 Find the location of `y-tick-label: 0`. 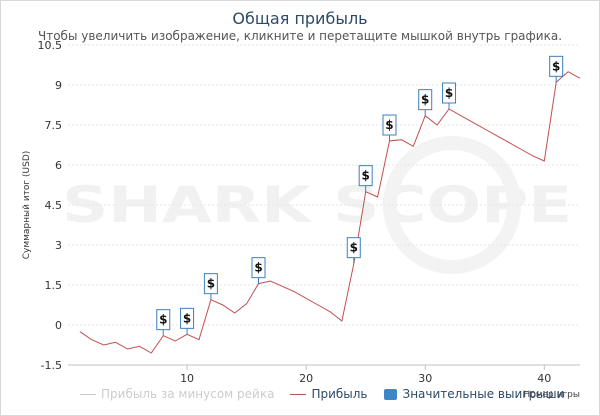

y-tick-label: 0 is located at coordinates (58, 325).